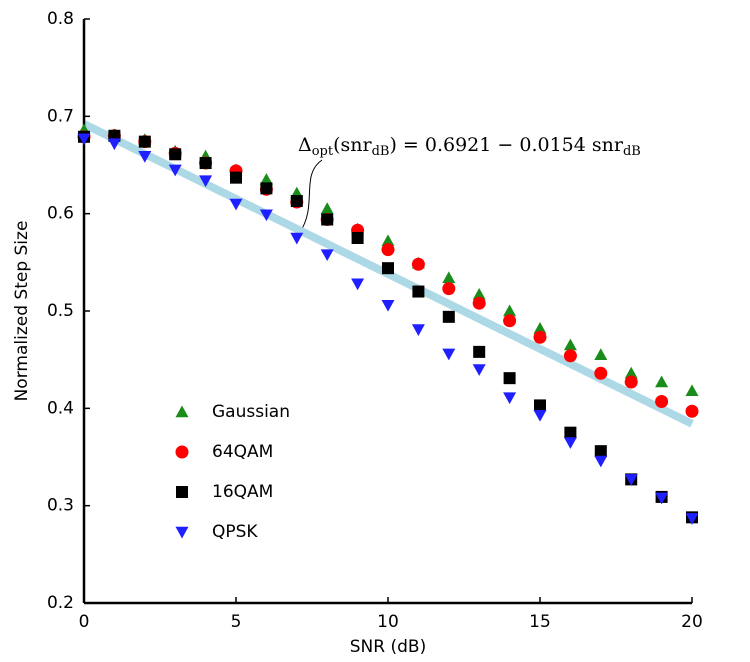 This screenshot has height=662, width=750. What do you see at coordinates (84, 622) in the screenshot?
I see `x-tick-label: 0` at bounding box center [84, 622].